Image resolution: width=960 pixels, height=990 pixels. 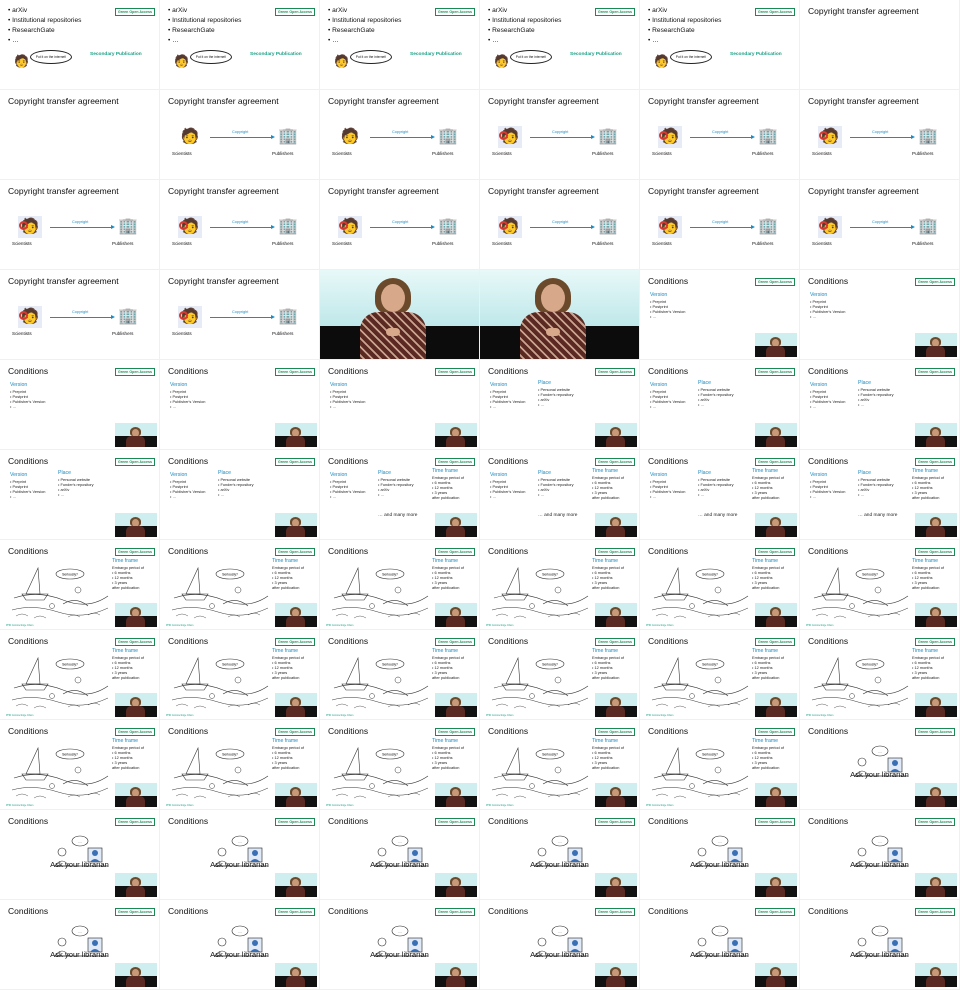 What do you see at coordinates (343, 225) in the screenshot?
I see `megaphone-icon` at bounding box center [343, 225].